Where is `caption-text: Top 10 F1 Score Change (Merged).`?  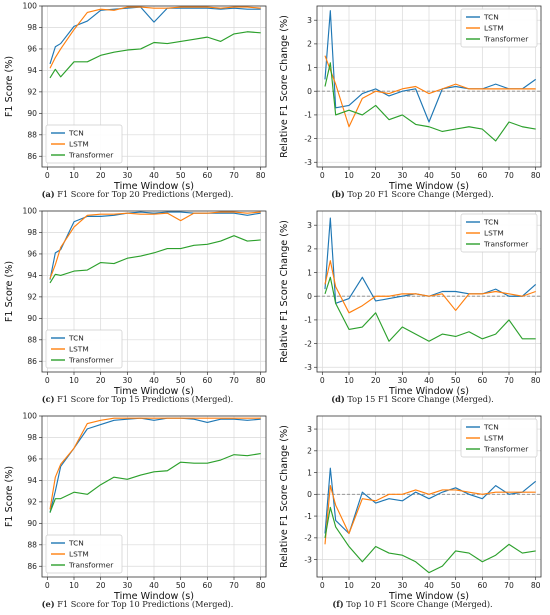 caption-text: Top 10 F1 Score Change (Merged). is located at coordinates (418, 604).